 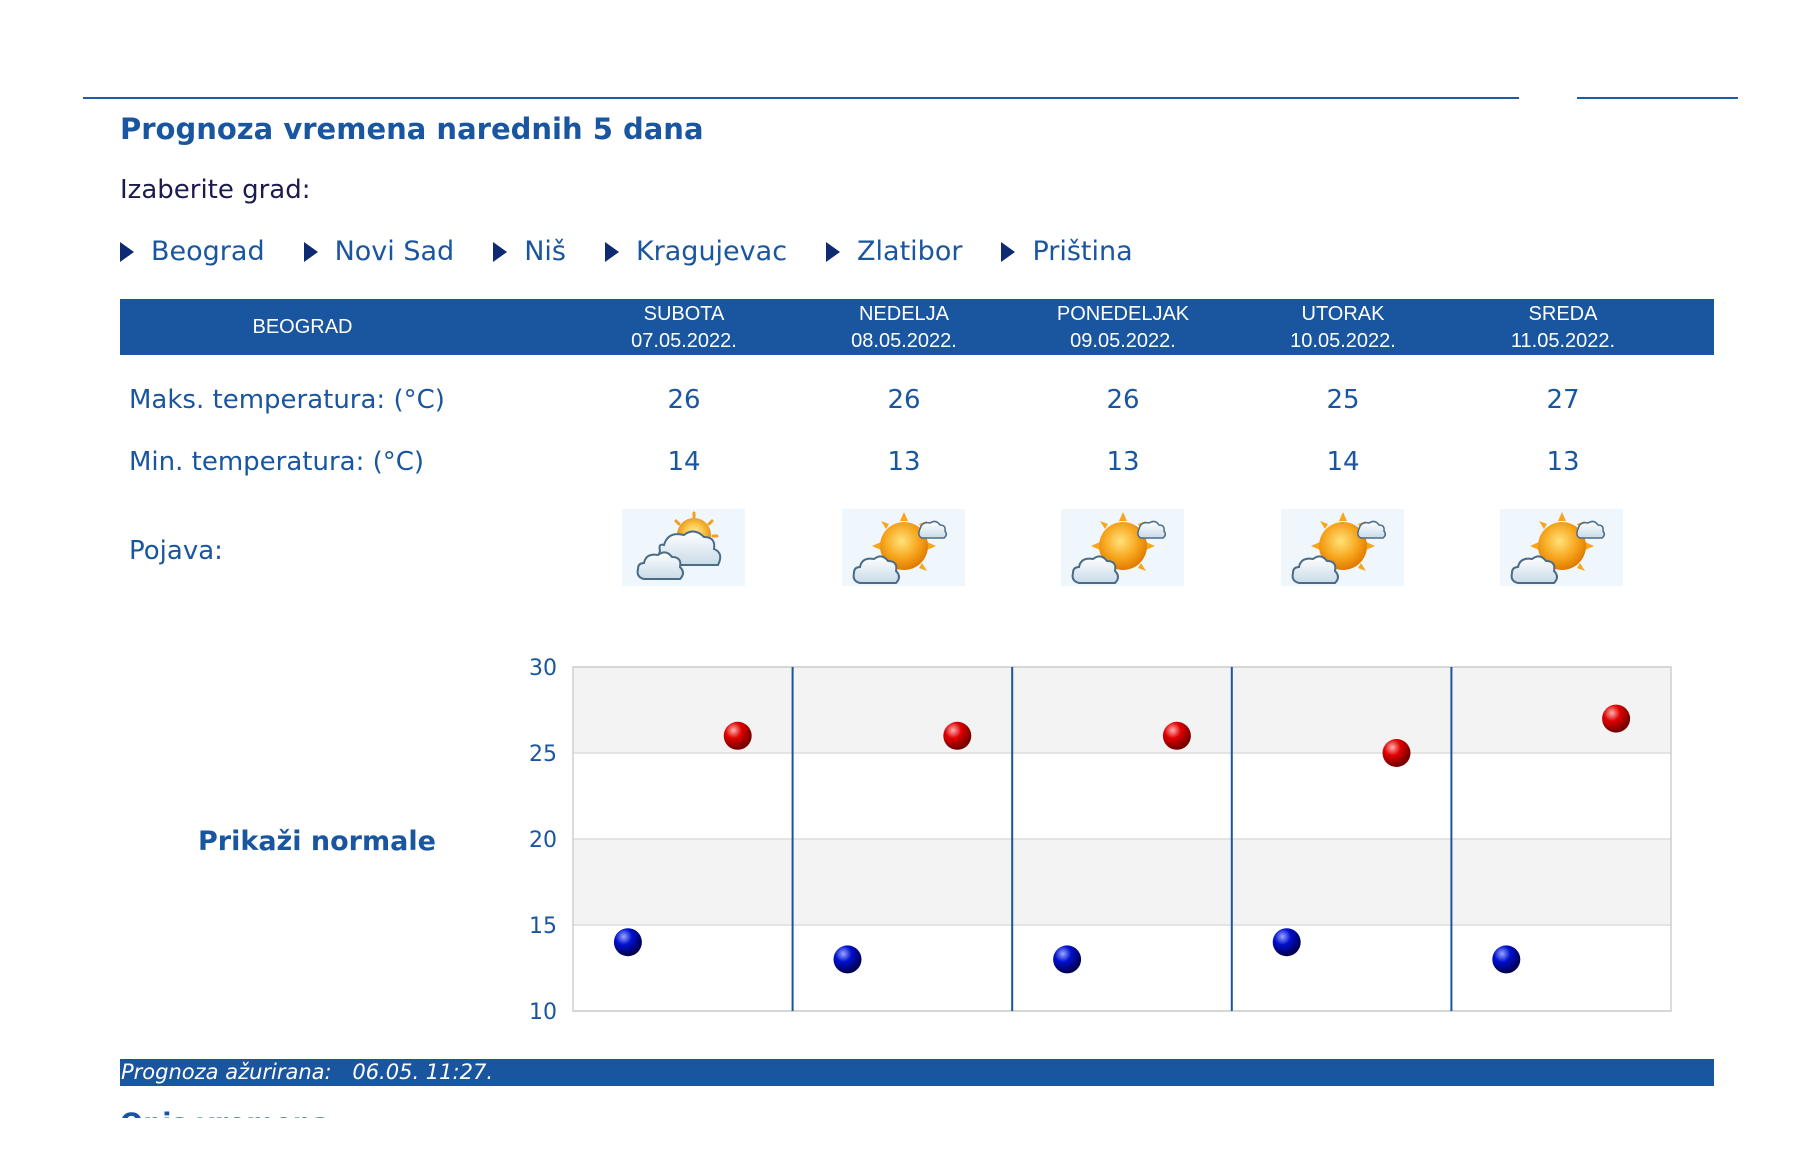 I want to click on updated-value: 06.05. 11:27., so click(x=422, y=1072).